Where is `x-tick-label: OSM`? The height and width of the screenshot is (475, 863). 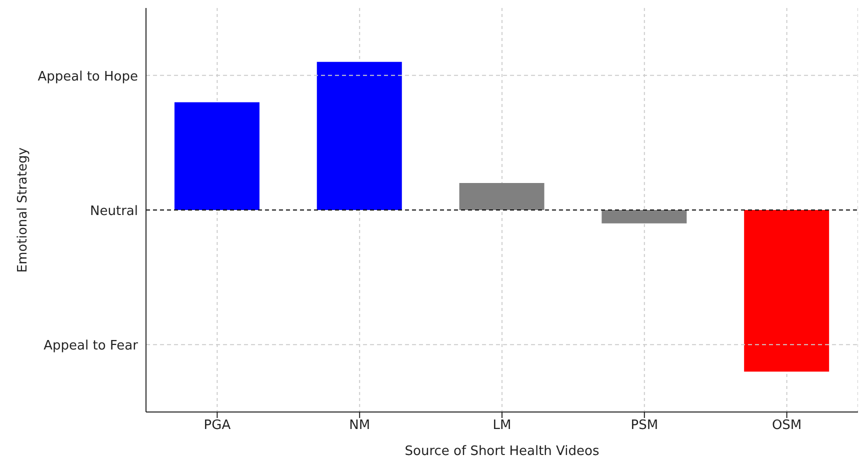 x-tick-label: OSM is located at coordinates (787, 426).